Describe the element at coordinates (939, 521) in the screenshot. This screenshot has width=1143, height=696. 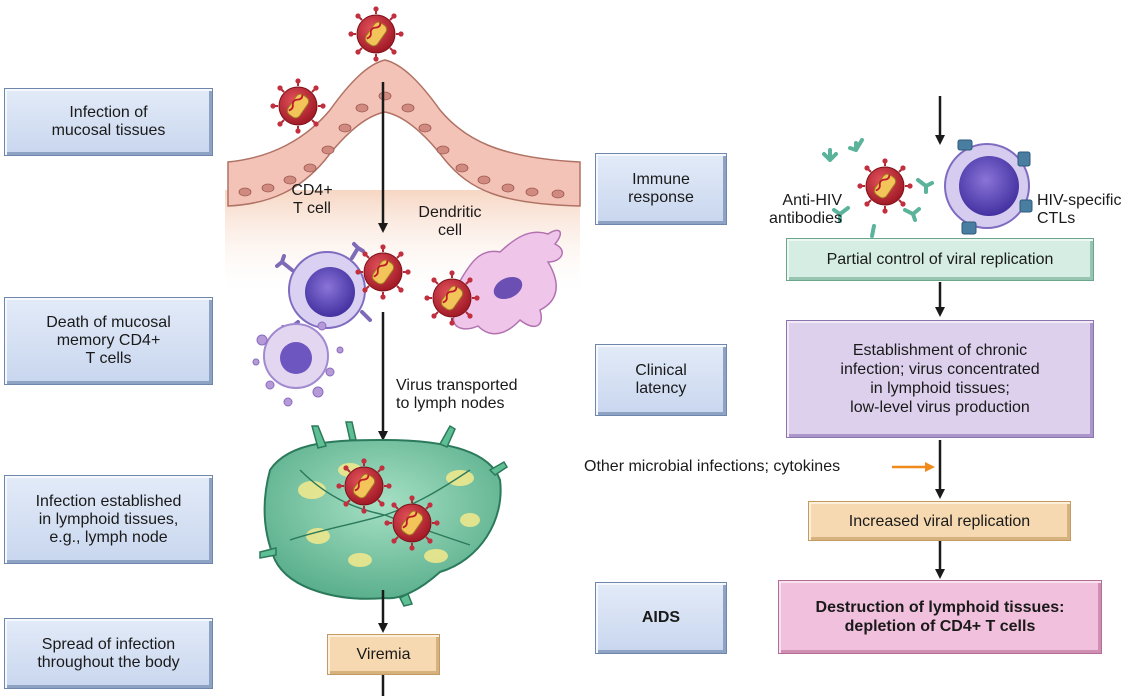
I see `box-increased-replication: Increased viral replication` at that location.